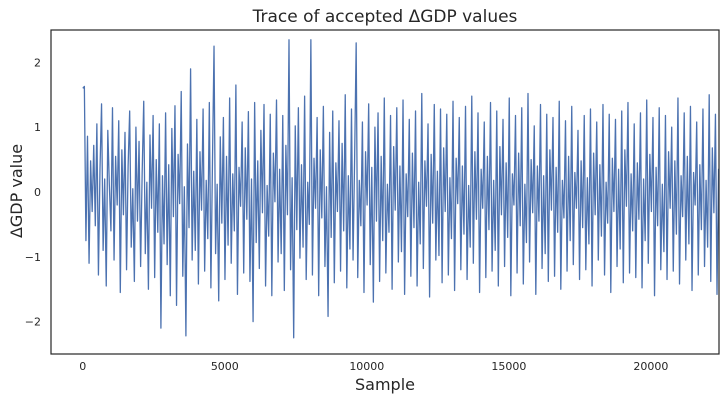 This screenshot has width=727, height=400. I want to click on x-tick-label: 10000, so click(366, 366).